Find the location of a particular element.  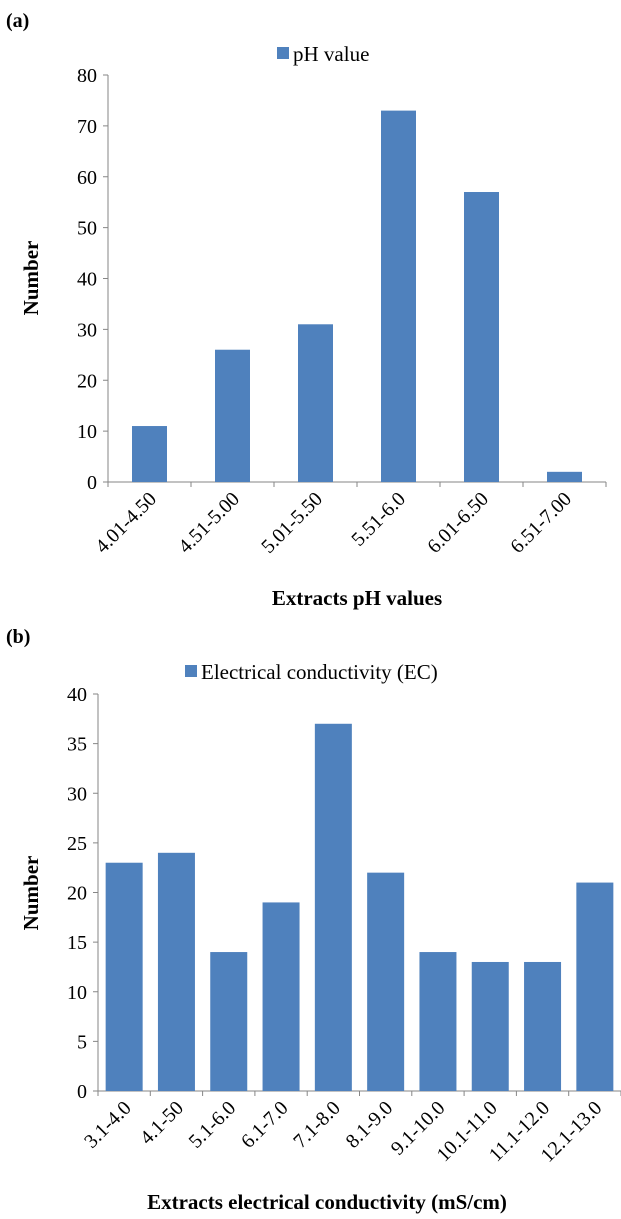

panel-label-a: (a) is located at coordinates (17, 21).